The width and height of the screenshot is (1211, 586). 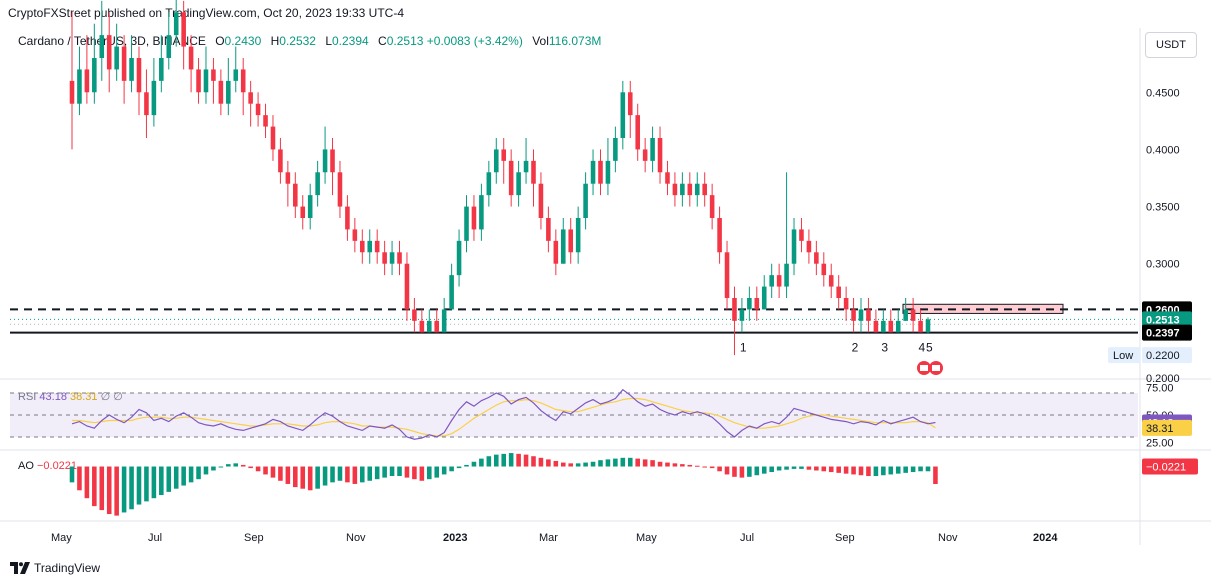 What do you see at coordinates (53, 397) in the screenshot?
I see `rsi-value: 43.18` at bounding box center [53, 397].